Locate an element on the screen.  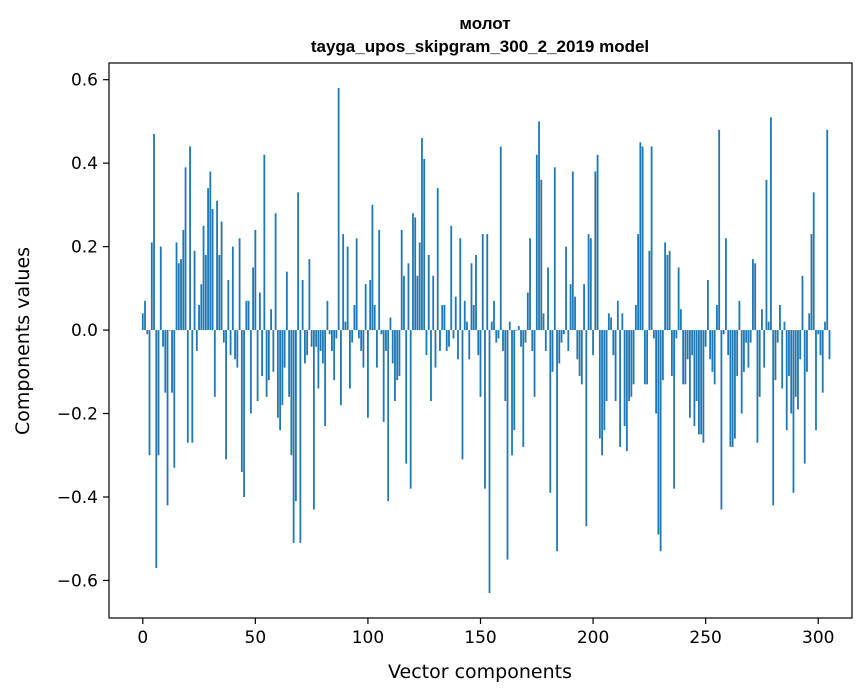
chart-title: молот is located at coordinates (484, 23).